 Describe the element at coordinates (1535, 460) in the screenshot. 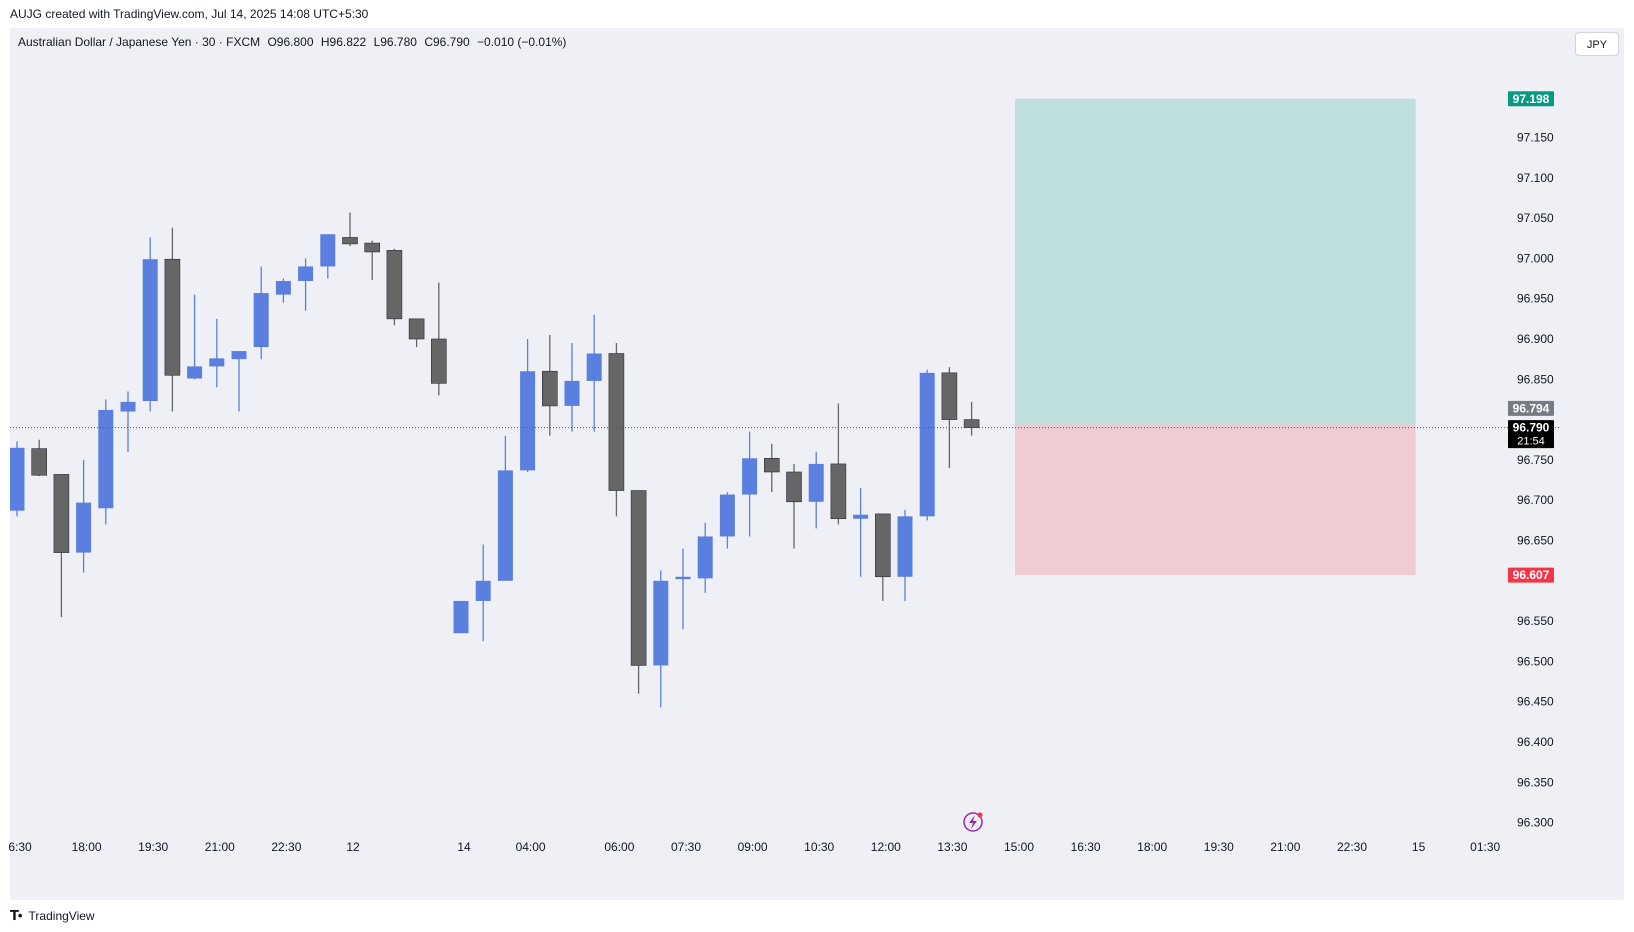

I see `y-axis-tick-label: 96.750` at that location.